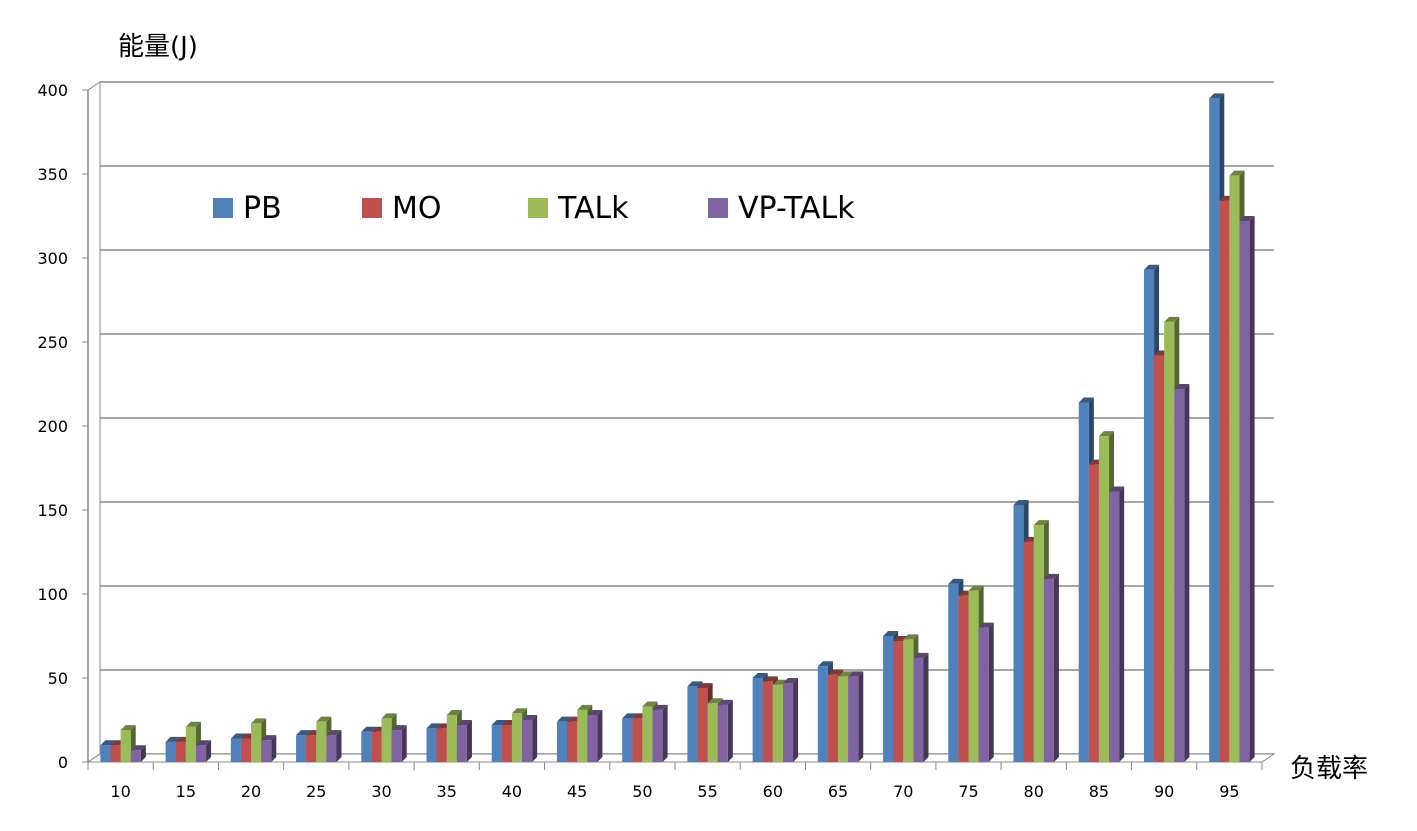  What do you see at coordinates (251, 791) in the screenshot?
I see `x-tick-label: 20` at bounding box center [251, 791].